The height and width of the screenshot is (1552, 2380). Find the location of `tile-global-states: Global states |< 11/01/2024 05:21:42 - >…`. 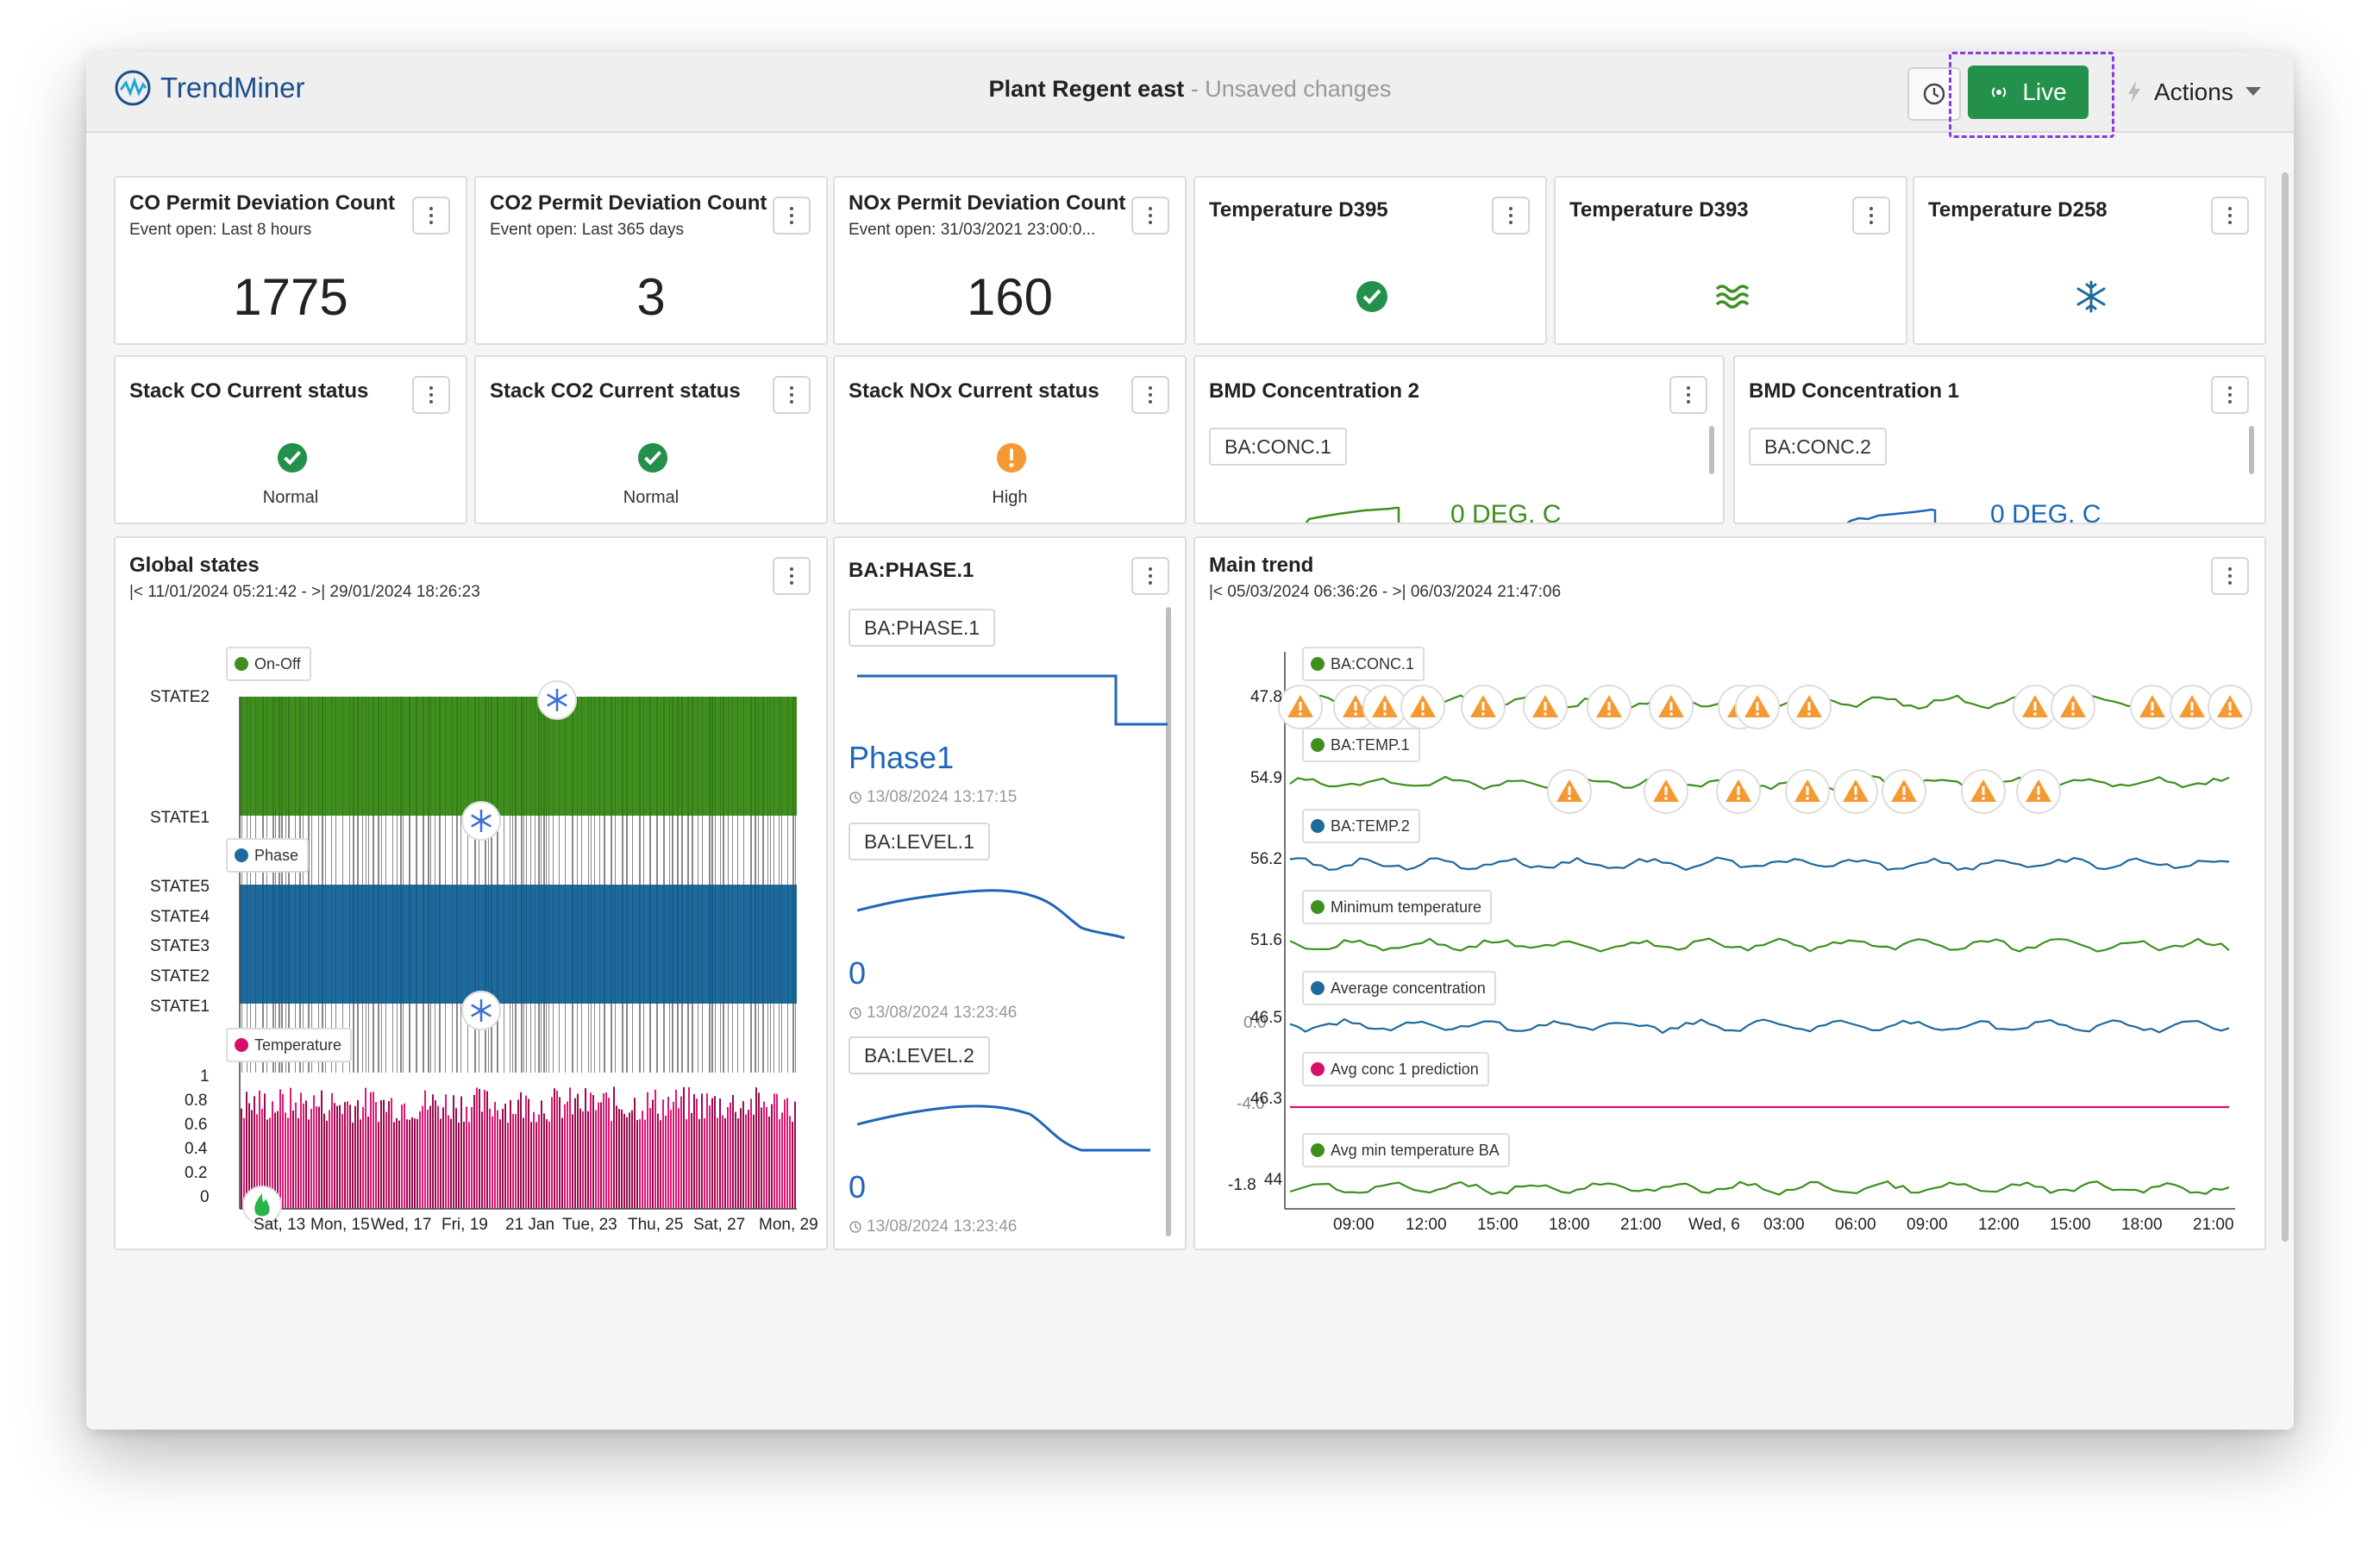

tile-global-states: Global states |< 11/01/2024 05:21:42 - >… is located at coordinates (471, 893).